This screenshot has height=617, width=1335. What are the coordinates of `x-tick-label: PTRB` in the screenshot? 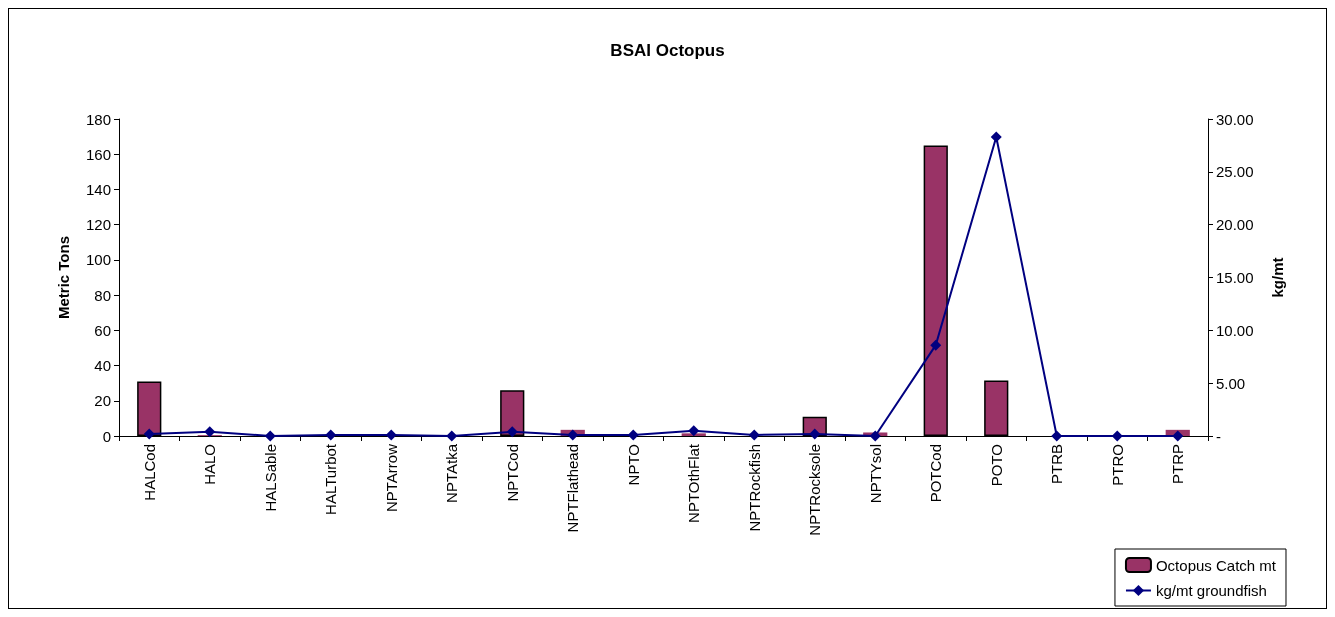 It's located at (1057, 464).